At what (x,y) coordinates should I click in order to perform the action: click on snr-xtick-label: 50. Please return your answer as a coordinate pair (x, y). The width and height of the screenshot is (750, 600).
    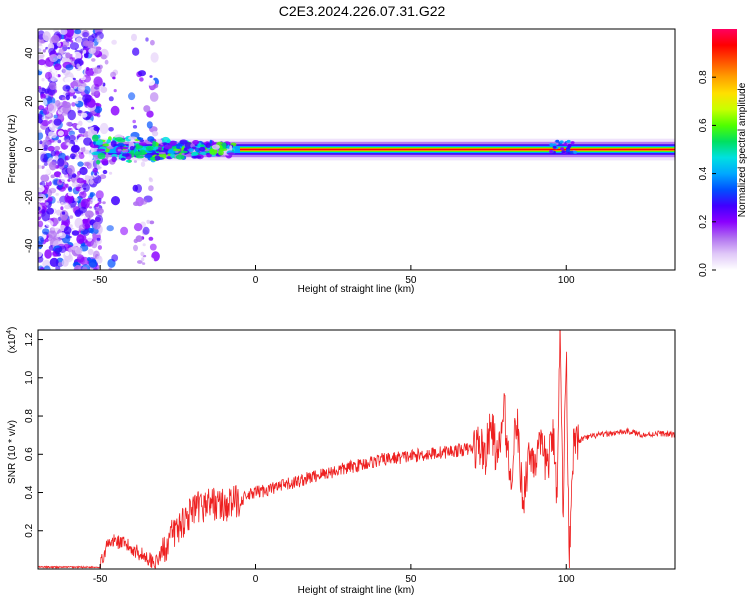
    Looking at the image, I should click on (411, 579).